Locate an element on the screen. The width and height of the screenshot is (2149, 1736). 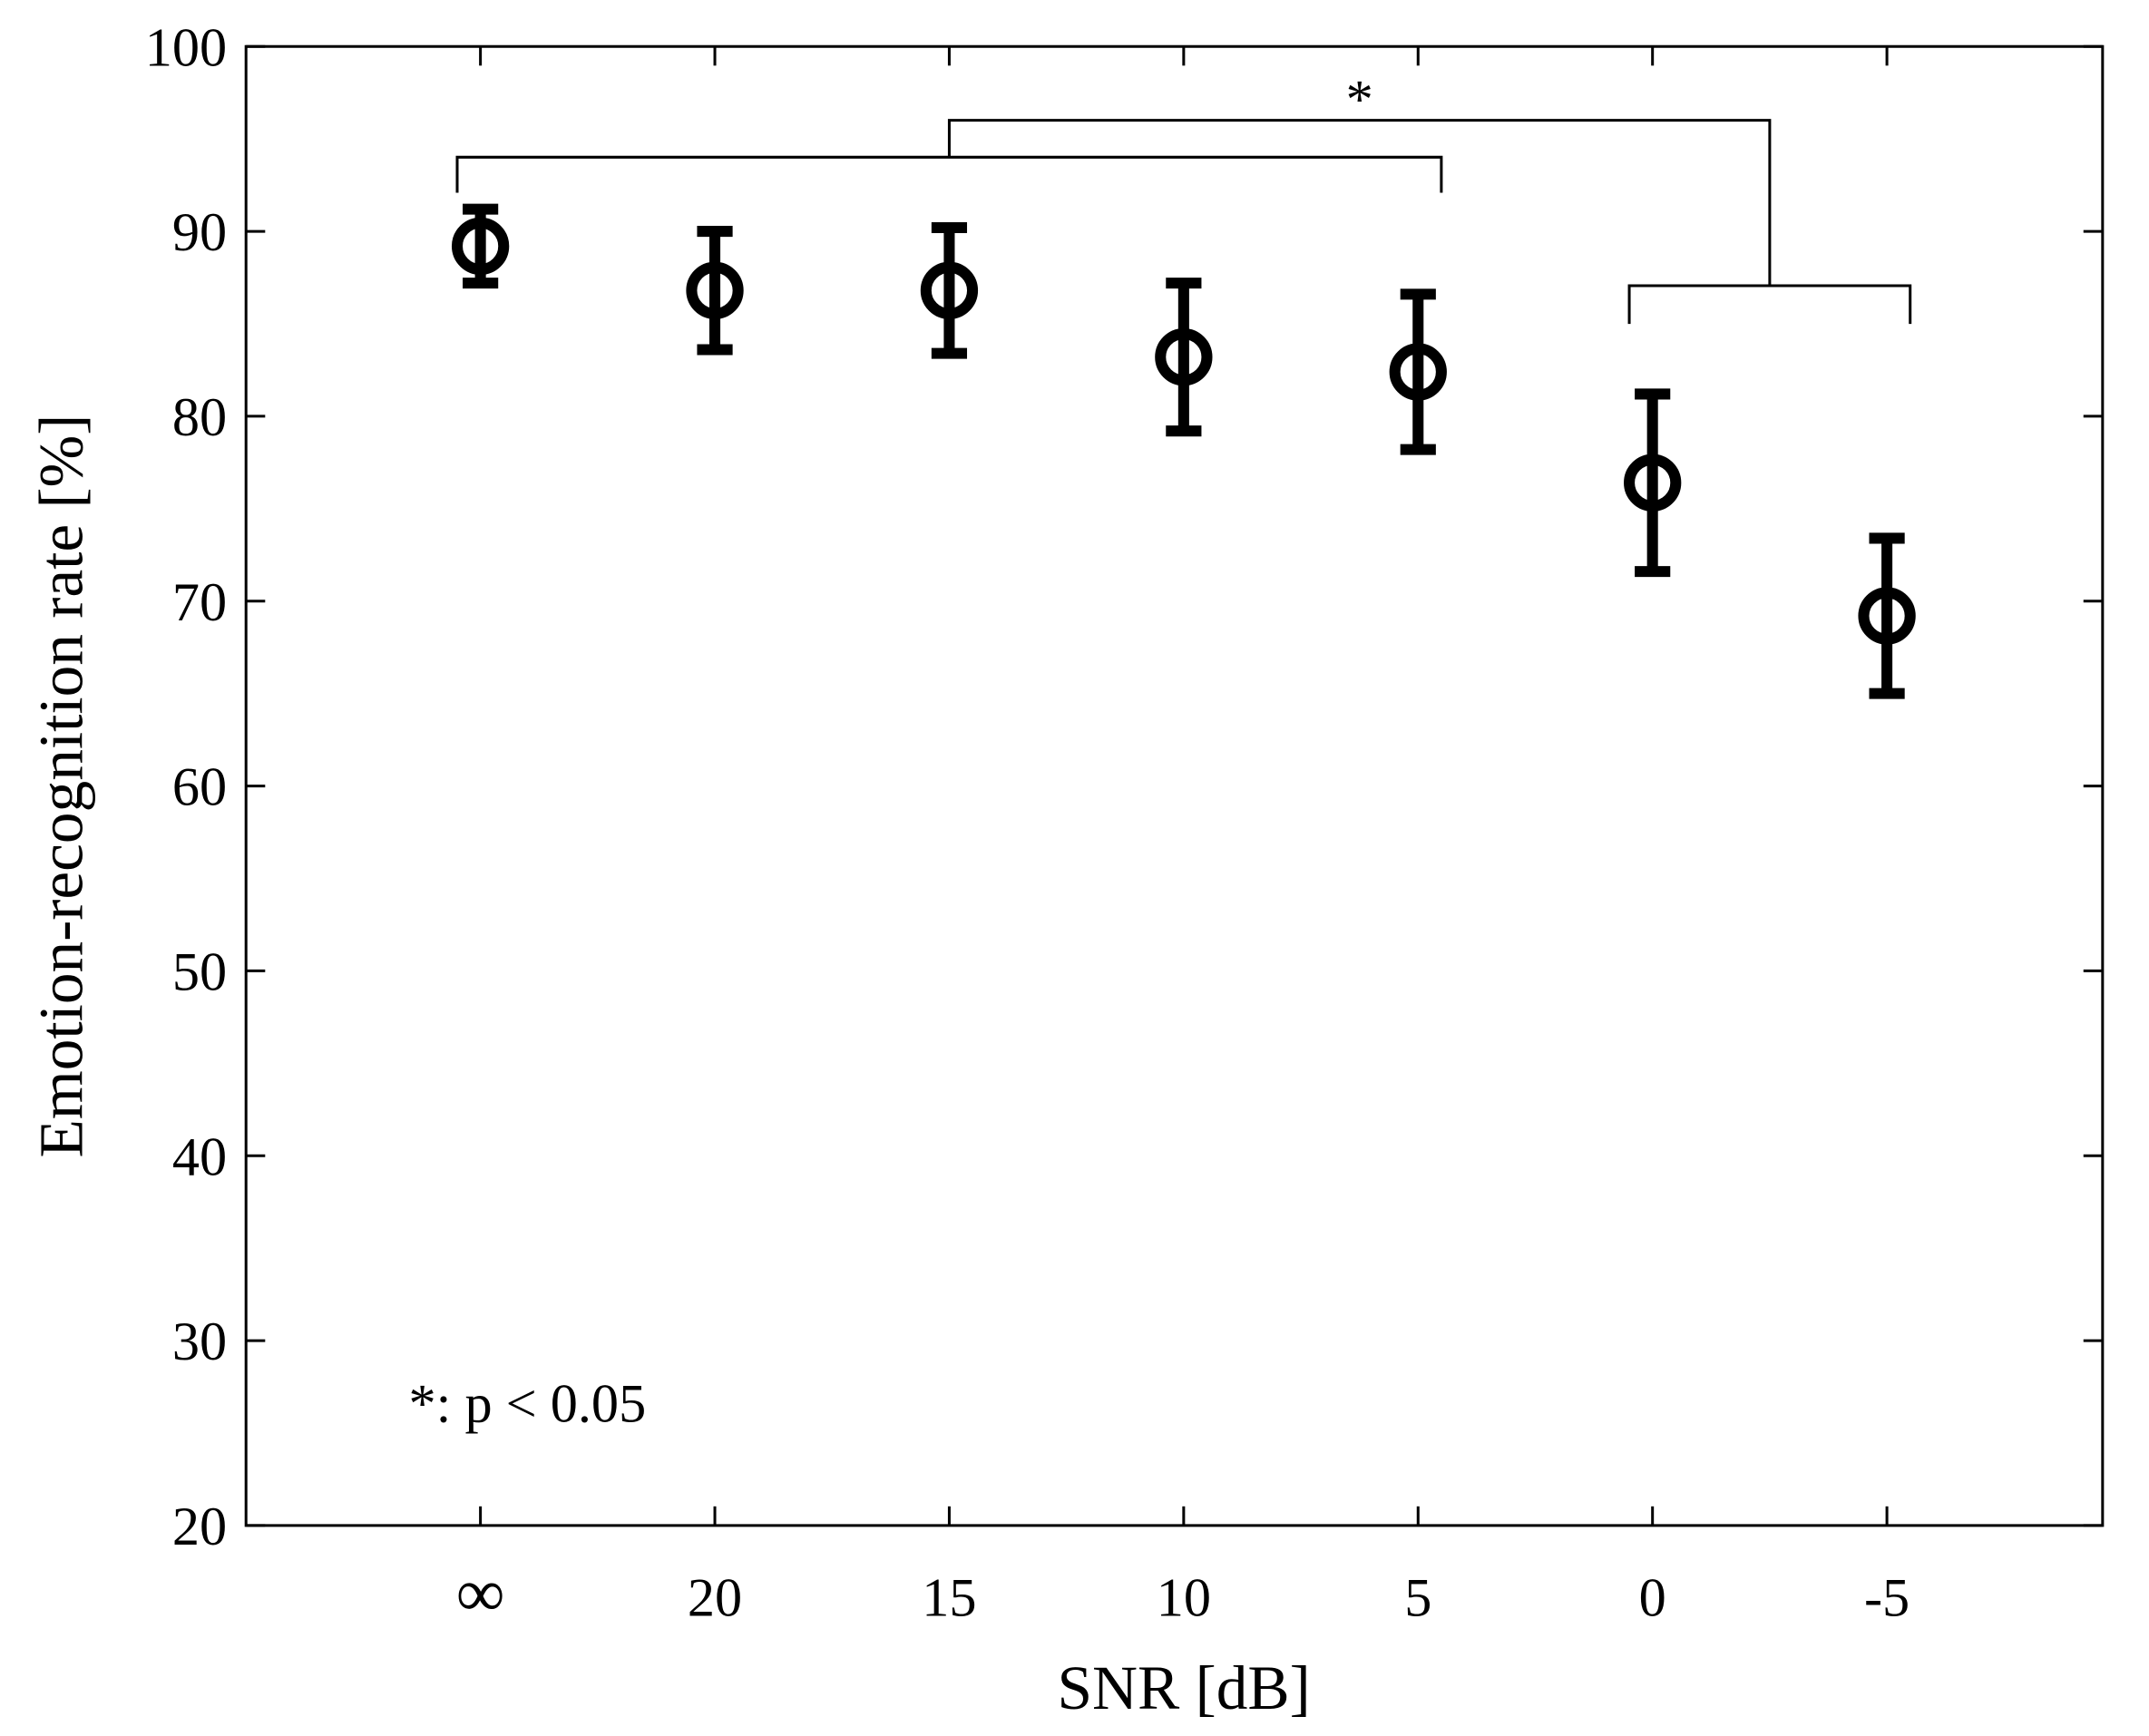
x-axis-label: SNR [dB] is located at coordinates (1183, 1687).